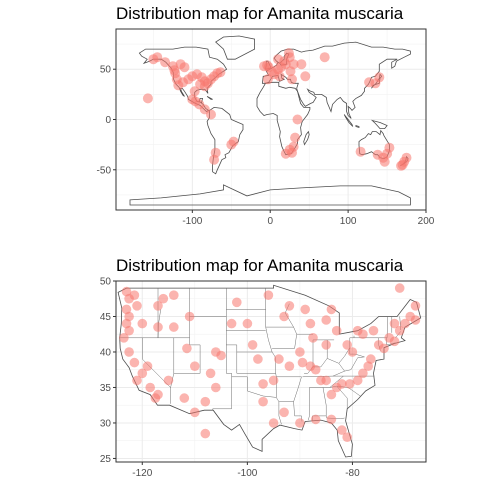 This screenshot has width=504, height=504. Describe the element at coordinates (106, 70) in the screenshot. I see `top-y-tick-label: 50` at that location.